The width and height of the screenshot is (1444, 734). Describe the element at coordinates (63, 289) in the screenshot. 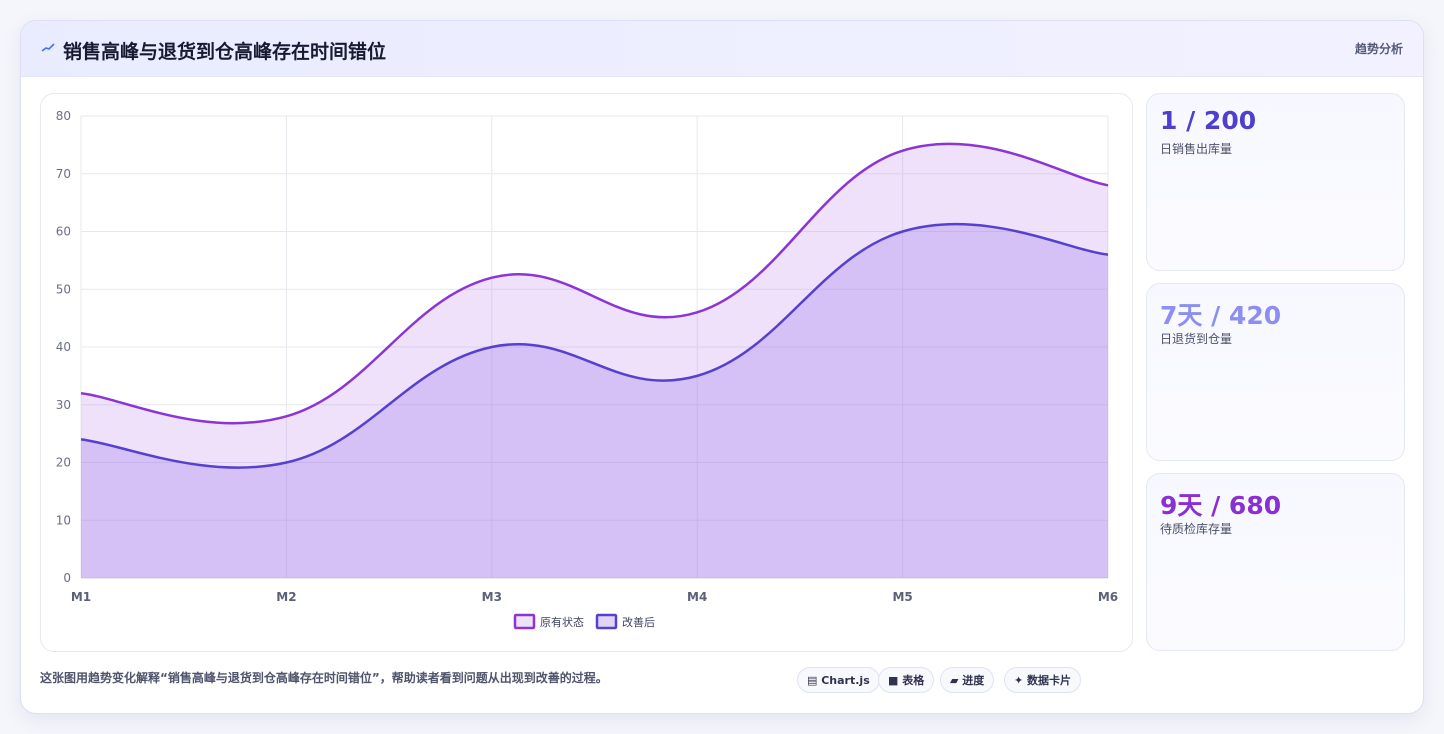

I see `y-tick-label: 50` at that location.